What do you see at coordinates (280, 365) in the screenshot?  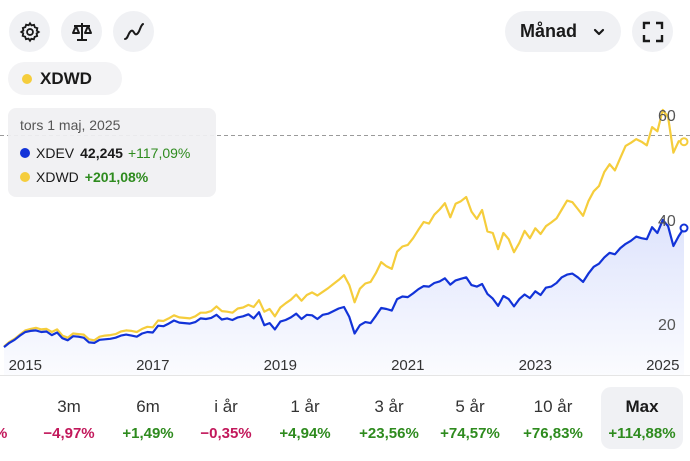 I see `x-tick-label: 2019` at bounding box center [280, 365].